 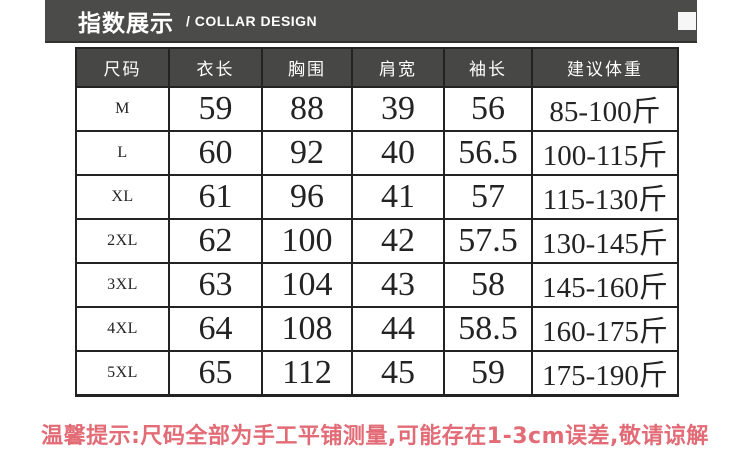 I want to click on length-cell: 61, so click(x=215, y=197).